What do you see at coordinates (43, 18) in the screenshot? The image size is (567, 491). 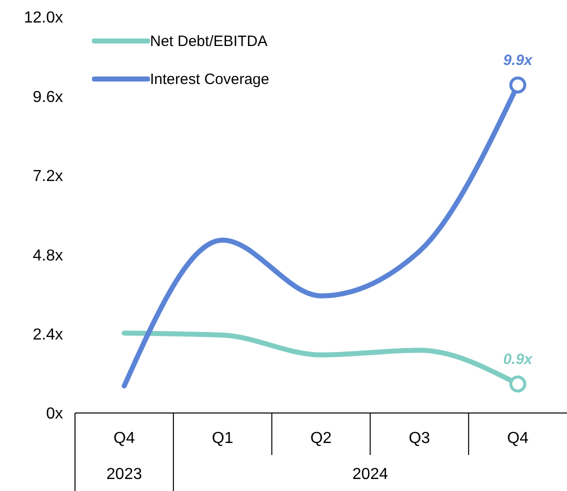 I see `y-tick-label: 12.0x` at bounding box center [43, 18].